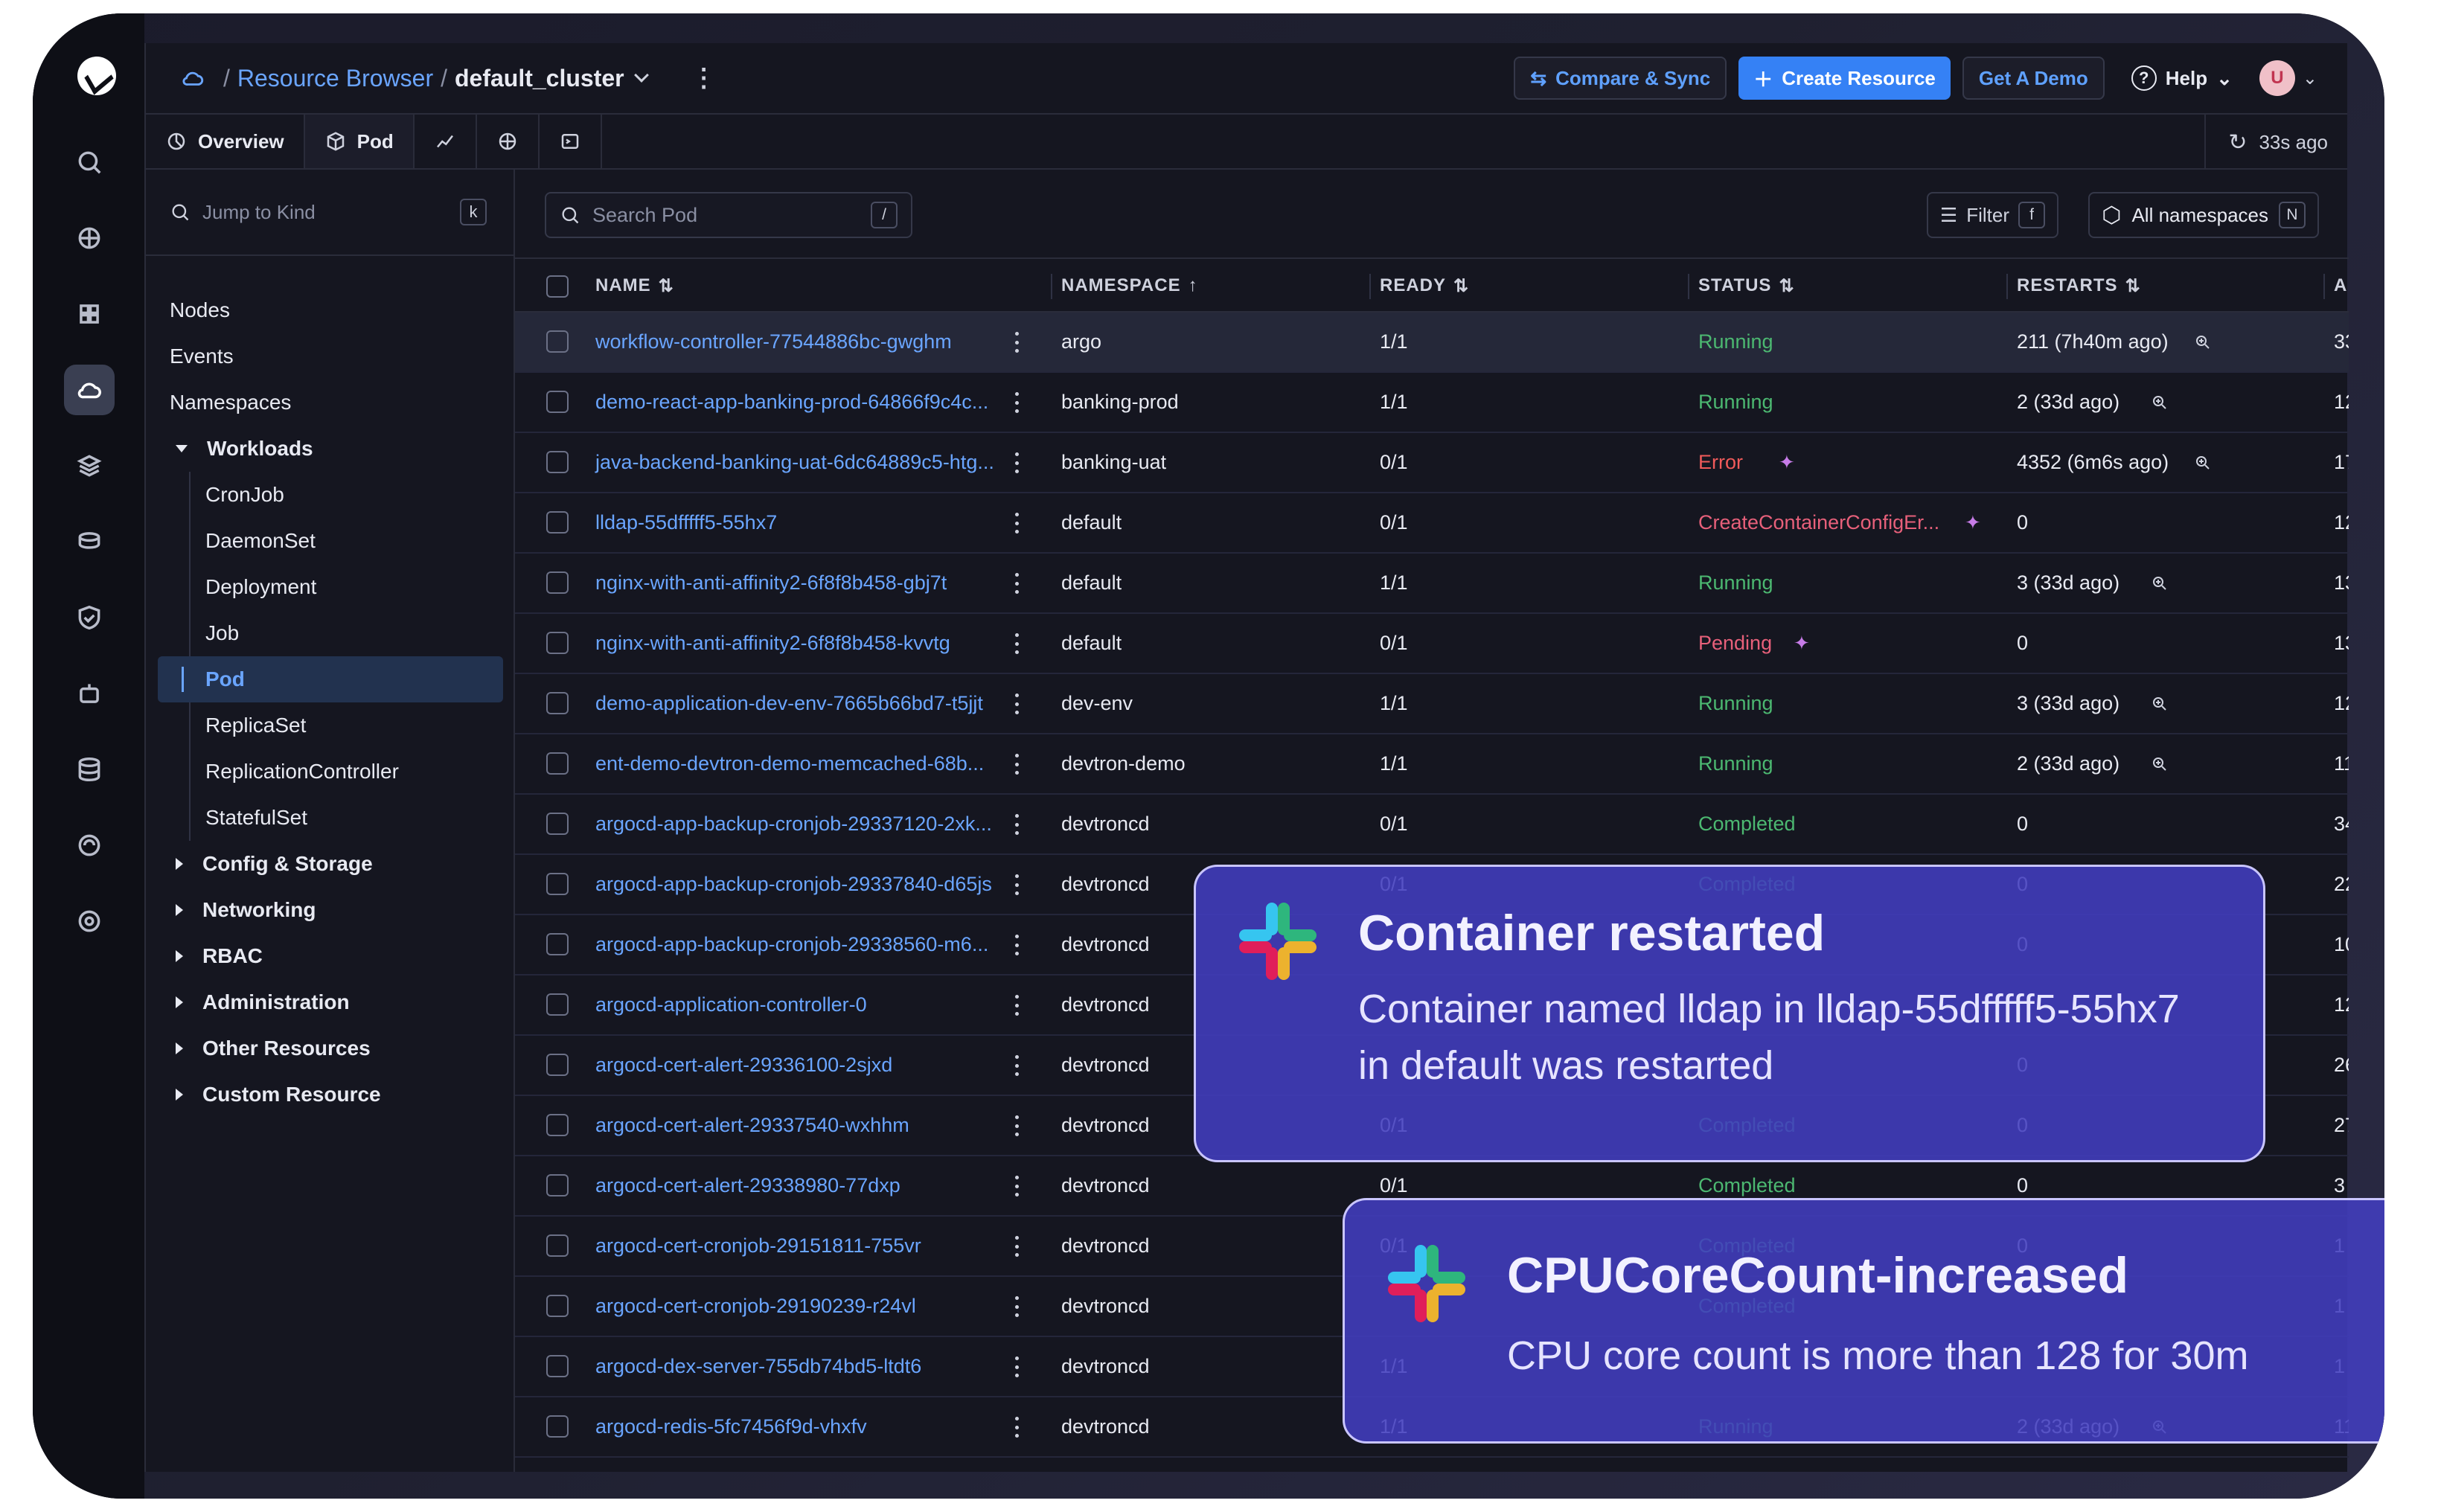 Image resolution: width=2441 pixels, height=1512 pixels. What do you see at coordinates (90, 845) in the screenshot?
I see `ai-icon` at bounding box center [90, 845].